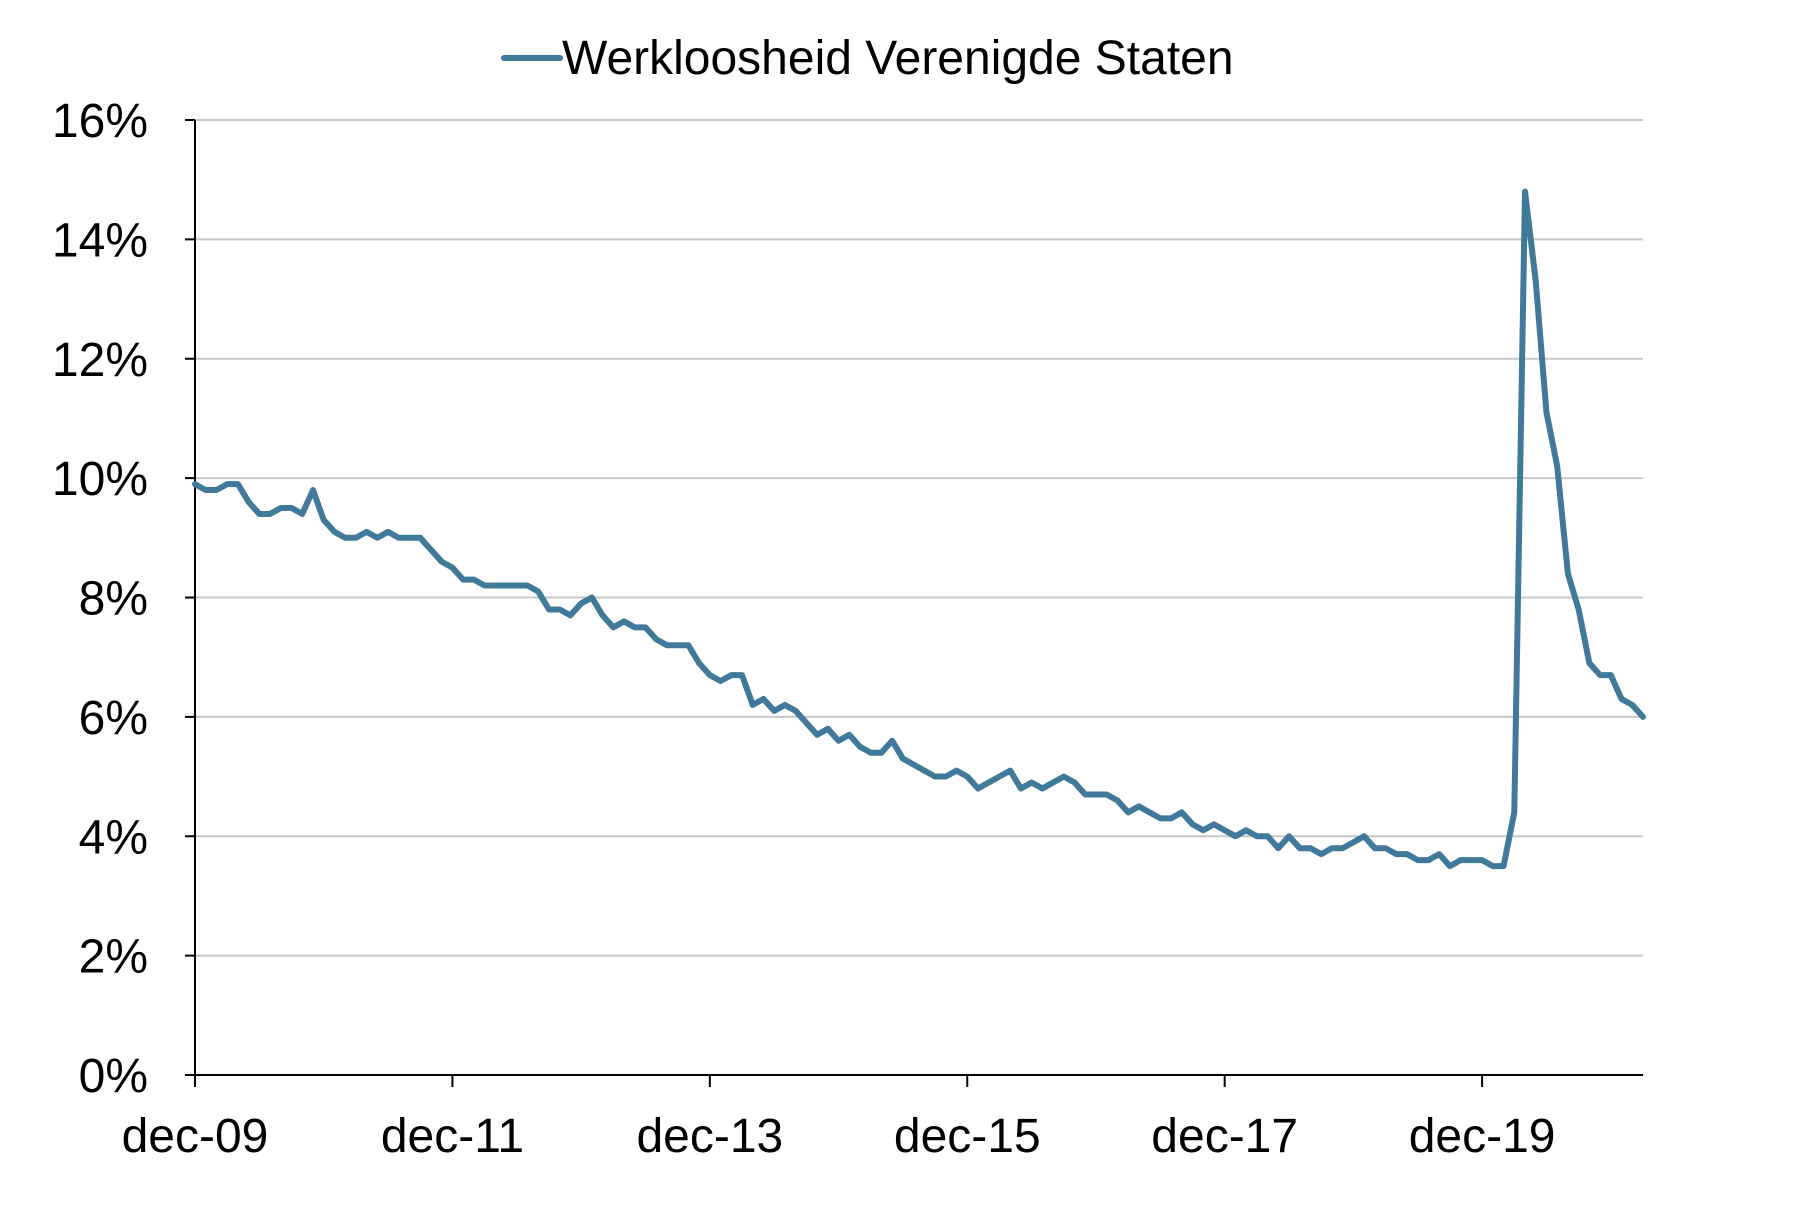  I want to click on x-tick-label: dec-13, so click(709, 1136).